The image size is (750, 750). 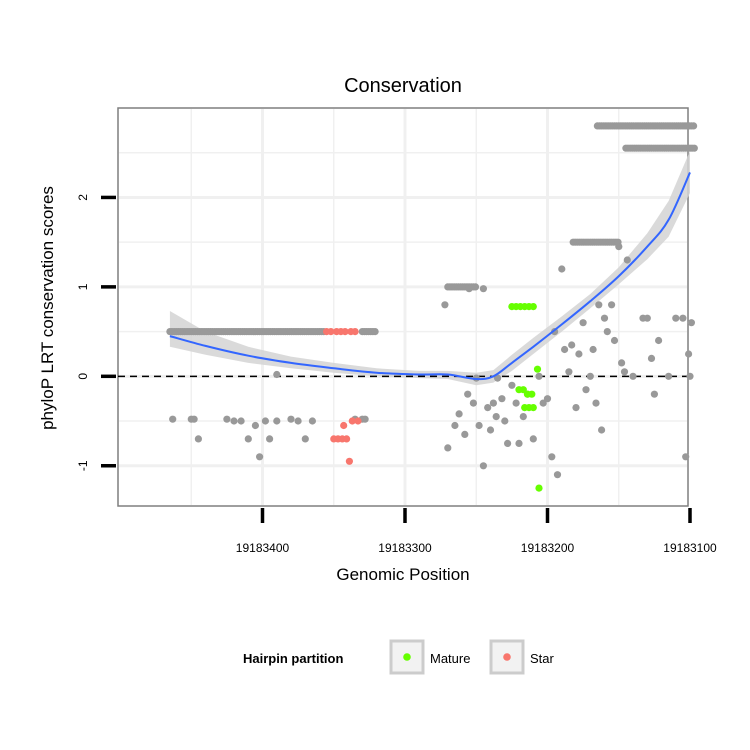 What do you see at coordinates (263, 548) in the screenshot?
I see `x-tick-label: 19183400` at bounding box center [263, 548].